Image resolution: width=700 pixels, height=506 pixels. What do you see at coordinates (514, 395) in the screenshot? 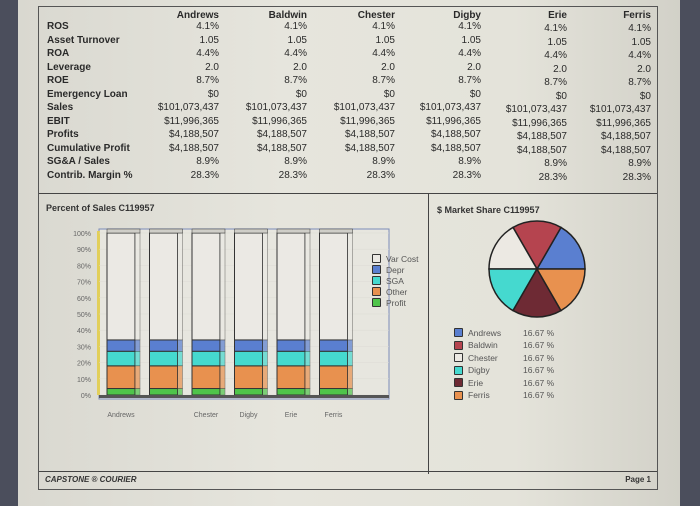
I see `legend-item: Ferris 16.67 %` at bounding box center [514, 395].